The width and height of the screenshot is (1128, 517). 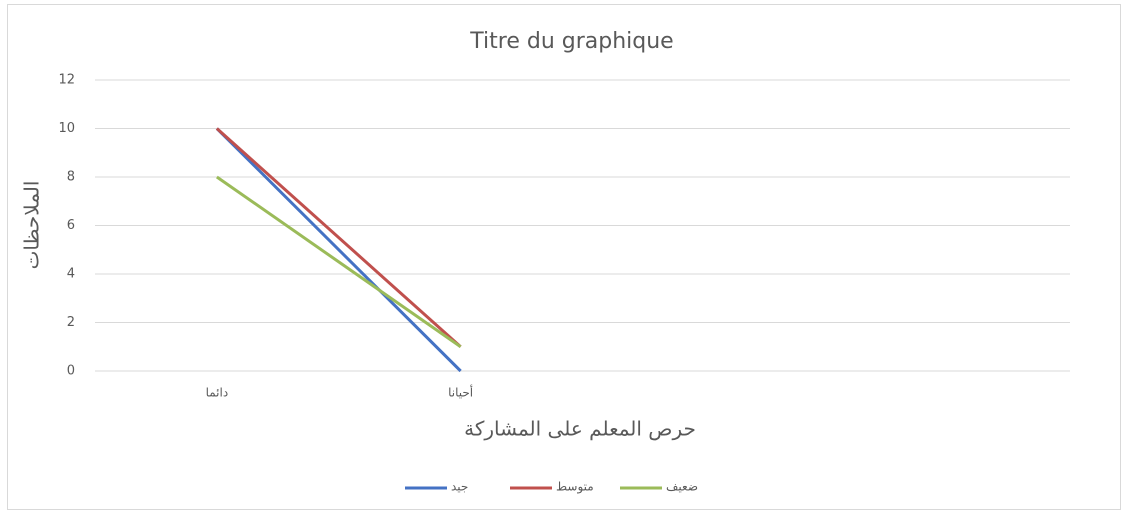 What do you see at coordinates (66, 80) in the screenshot?
I see `y-tick-label: 12` at bounding box center [66, 80].